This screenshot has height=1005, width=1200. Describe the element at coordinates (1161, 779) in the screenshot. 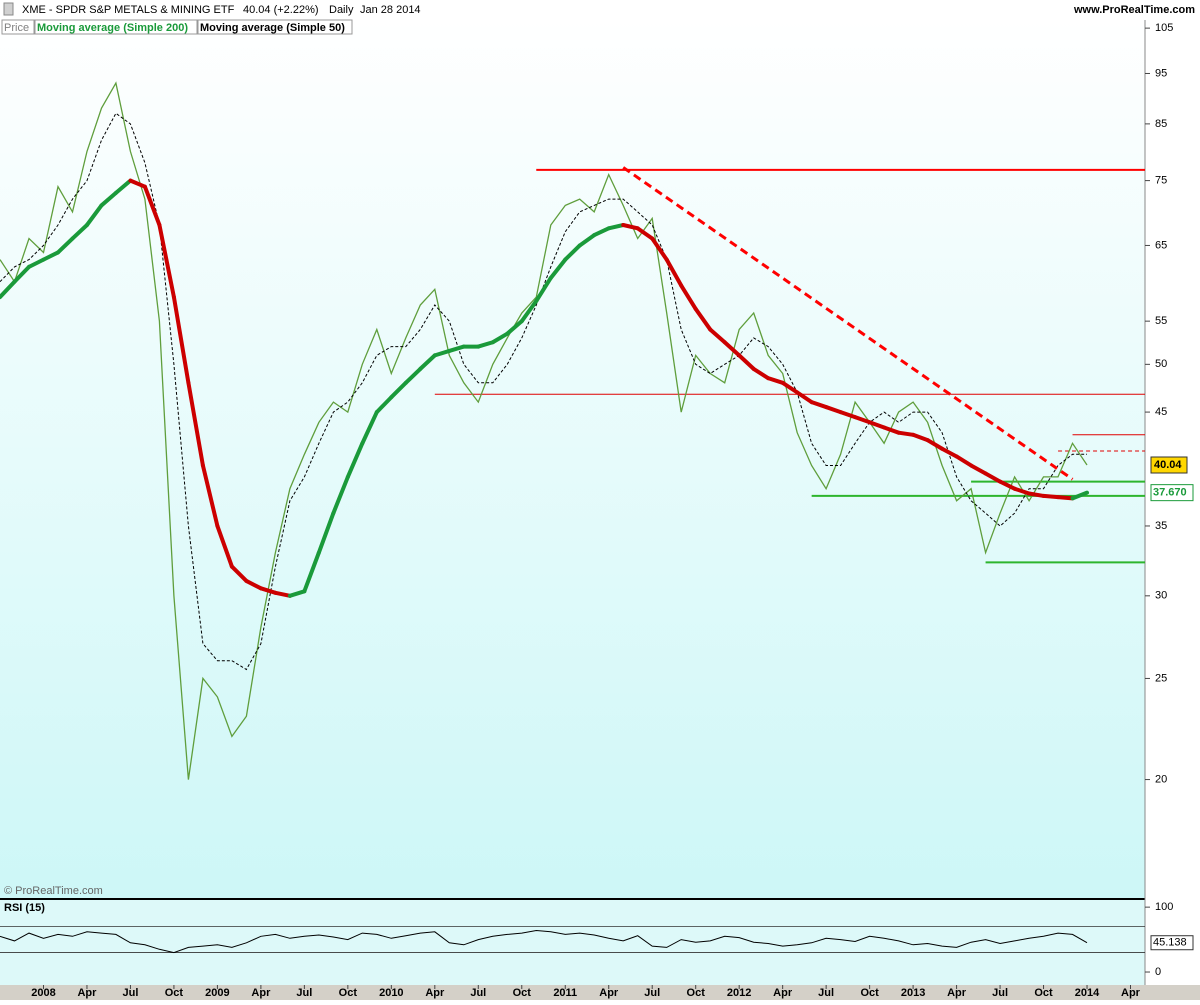

I see `y-tick-label: 20` at that location.